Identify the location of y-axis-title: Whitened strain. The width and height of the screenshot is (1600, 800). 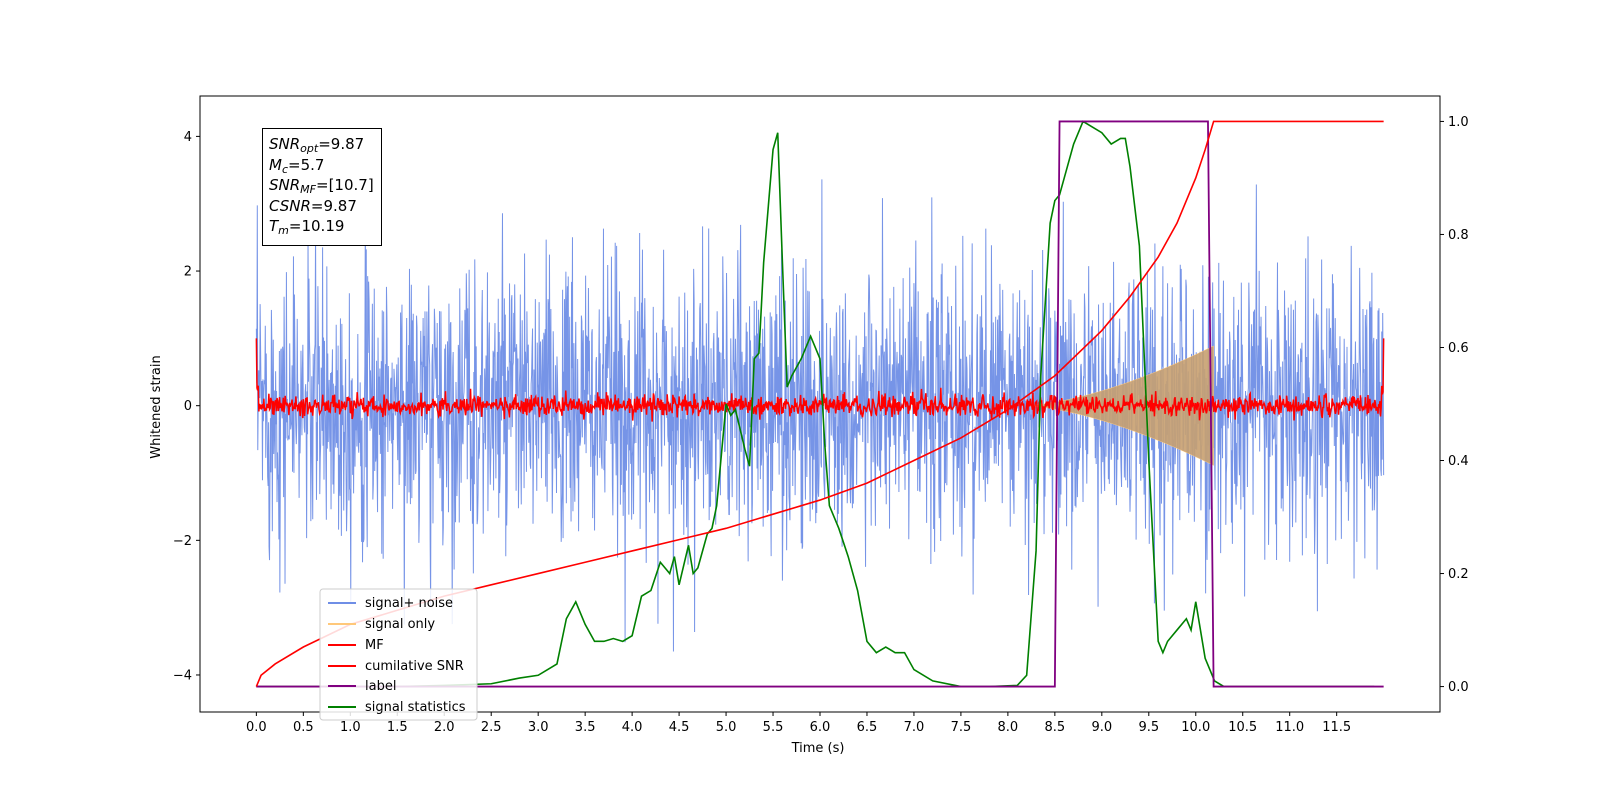
(156, 406).